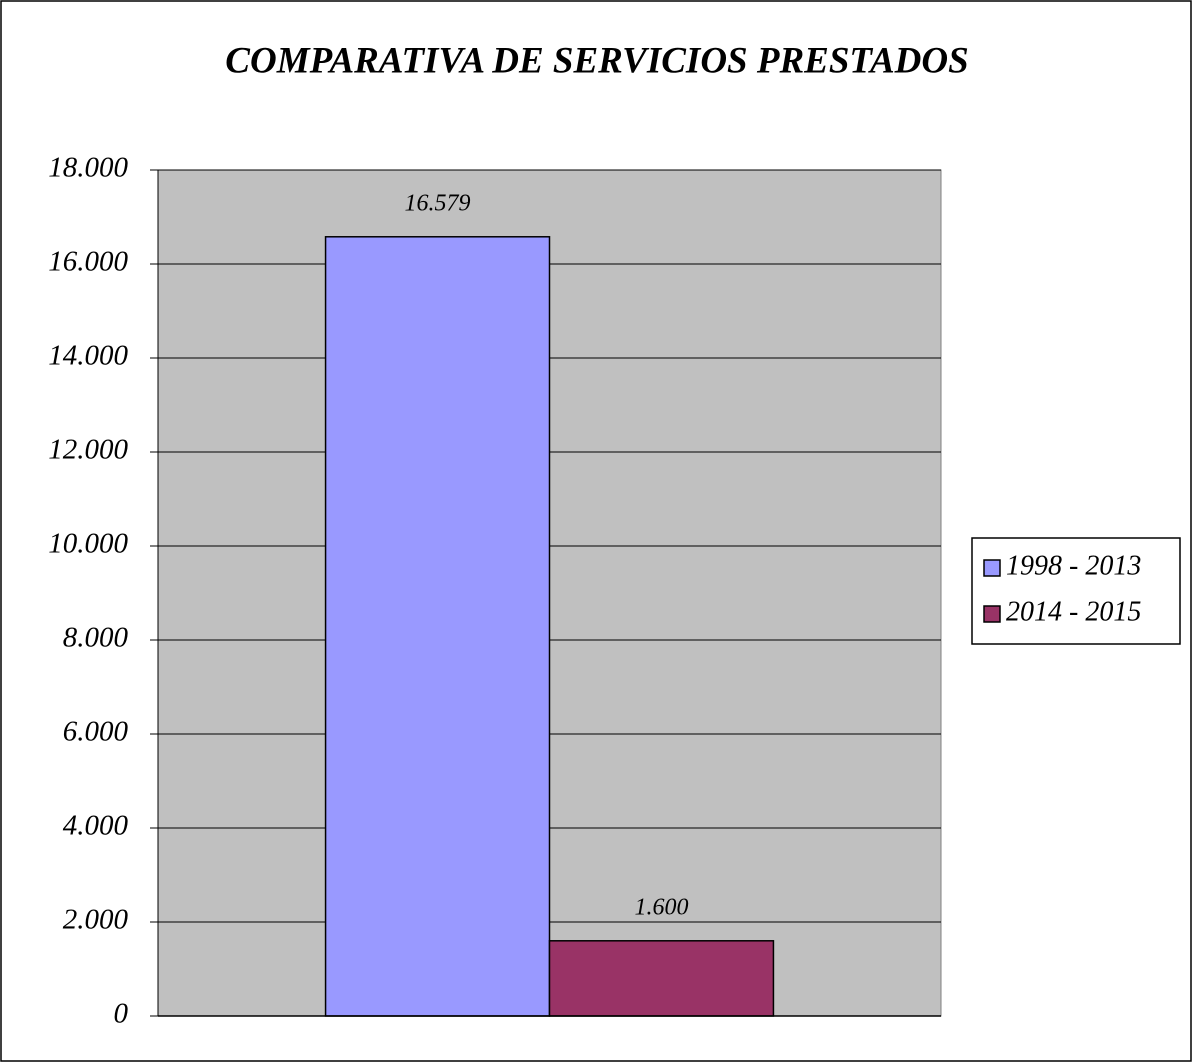 Image resolution: width=1193 pixels, height=1063 pixels. I want to click on y-tick-label: 10.000, so click(88, 544).